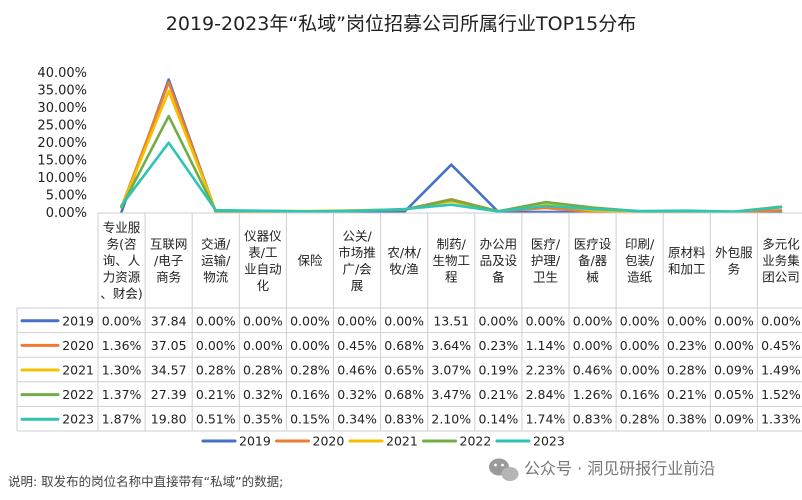  What do you see at coordinates (263, 419) in the screenshot?
I see `table-cell-value: 0.35%` at bounding box center [263, 419].